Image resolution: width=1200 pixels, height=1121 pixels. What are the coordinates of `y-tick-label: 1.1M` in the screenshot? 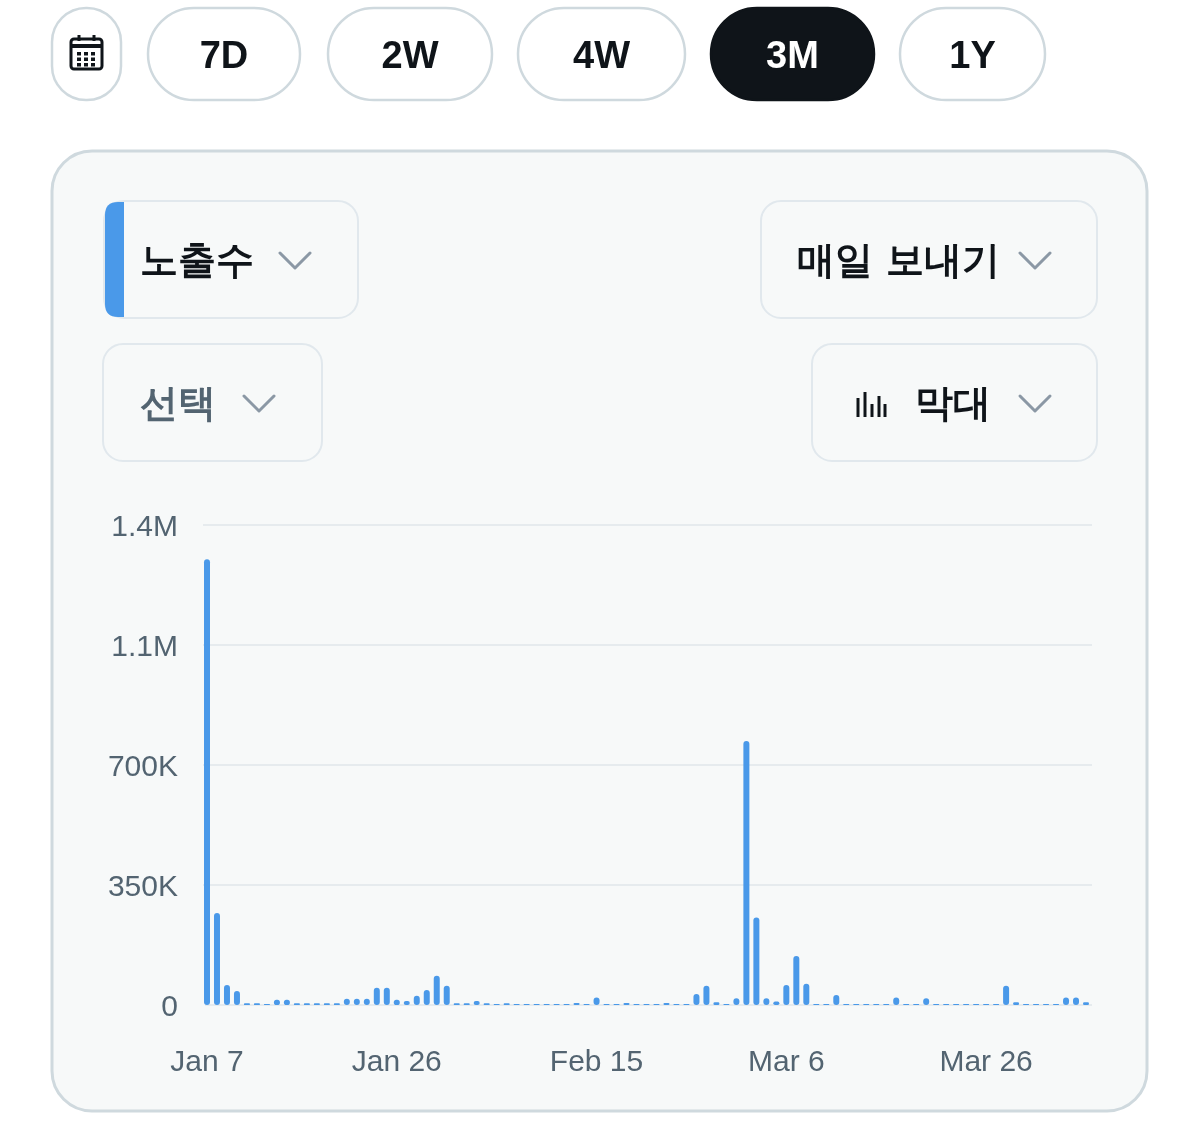 It's located at (144, 645).